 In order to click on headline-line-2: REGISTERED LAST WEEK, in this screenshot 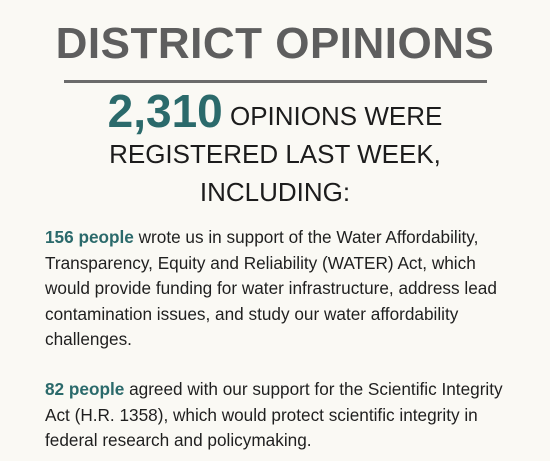, I will do `click(275, 154)`.